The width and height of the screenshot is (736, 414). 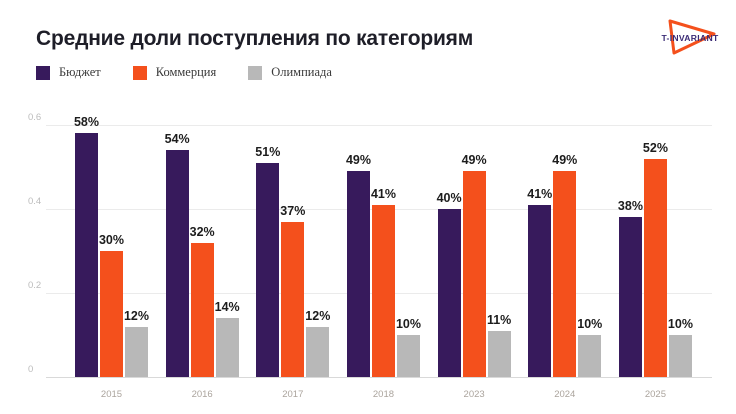 I want to click on bar-olympiad-2017: 12%, so click(x=317, y=343).